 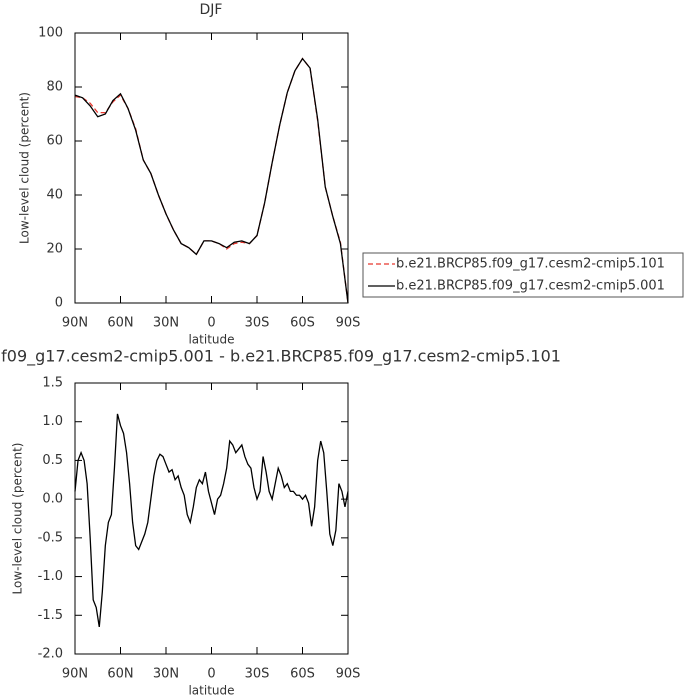 What do you see at coordinates (50, 654) in the screenshot?
I see `y-tick-label: -2.0` at bounding box center [50, 654].